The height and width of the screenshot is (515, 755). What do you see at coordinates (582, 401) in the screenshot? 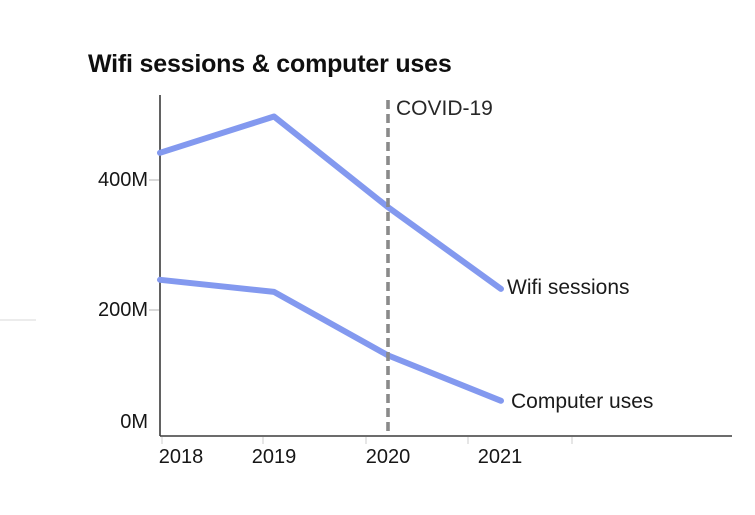
I see `series-label-computer-uses: Computer uses` at bounding box center [582, 401].